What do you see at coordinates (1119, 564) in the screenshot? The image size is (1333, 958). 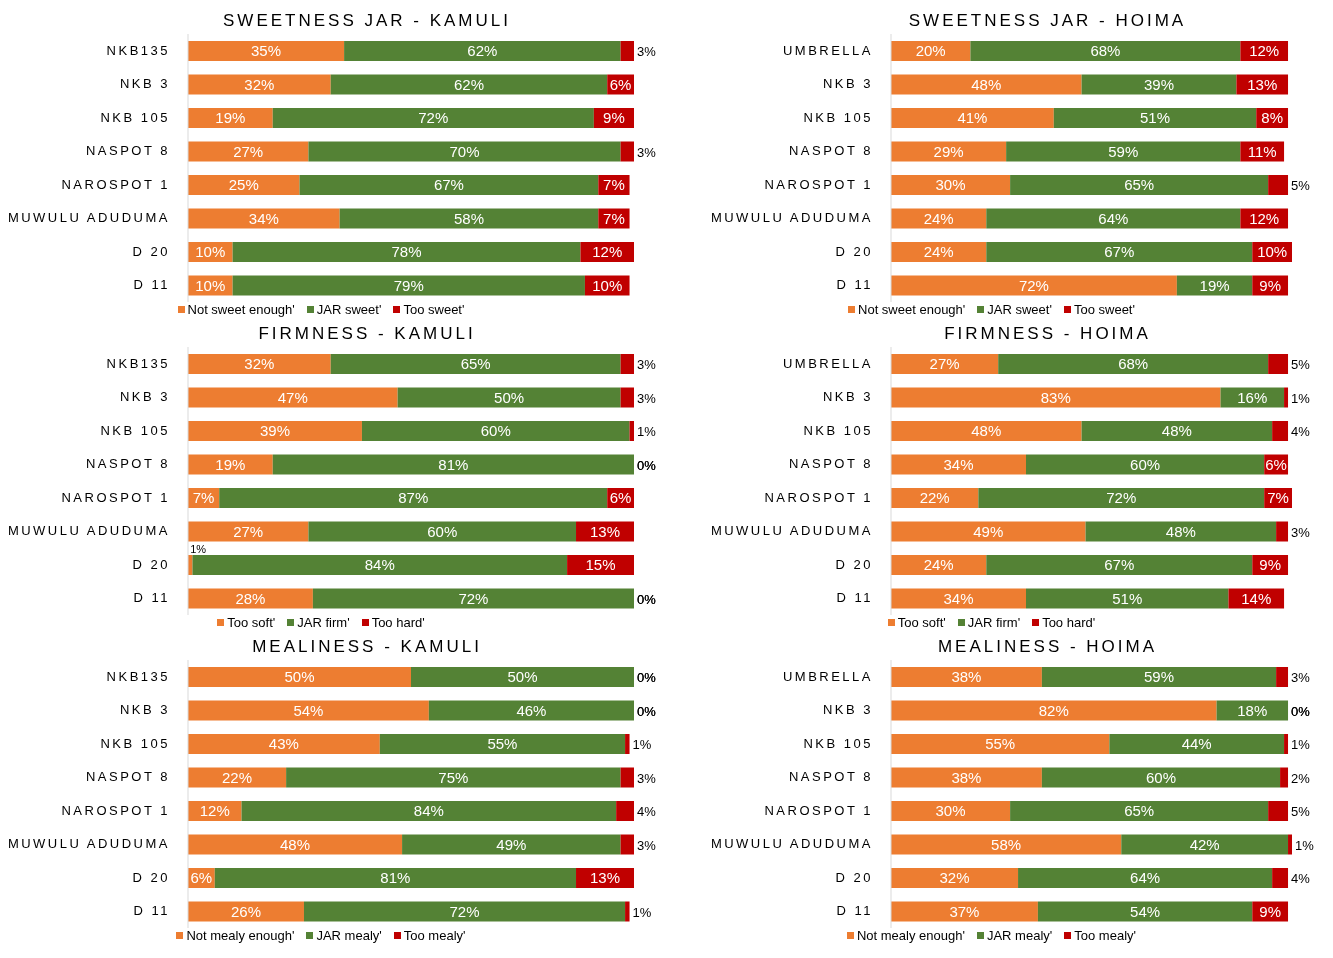 I see `data-label: 67%` at bounding box center [1119, 564].